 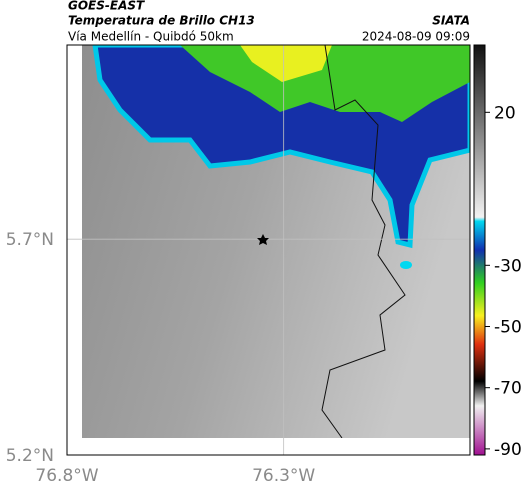 What do you see at coordinates (66, 476) in the screenshot?
I see `x-tick-label: 76.8°W` at bounding box center [66, 476].